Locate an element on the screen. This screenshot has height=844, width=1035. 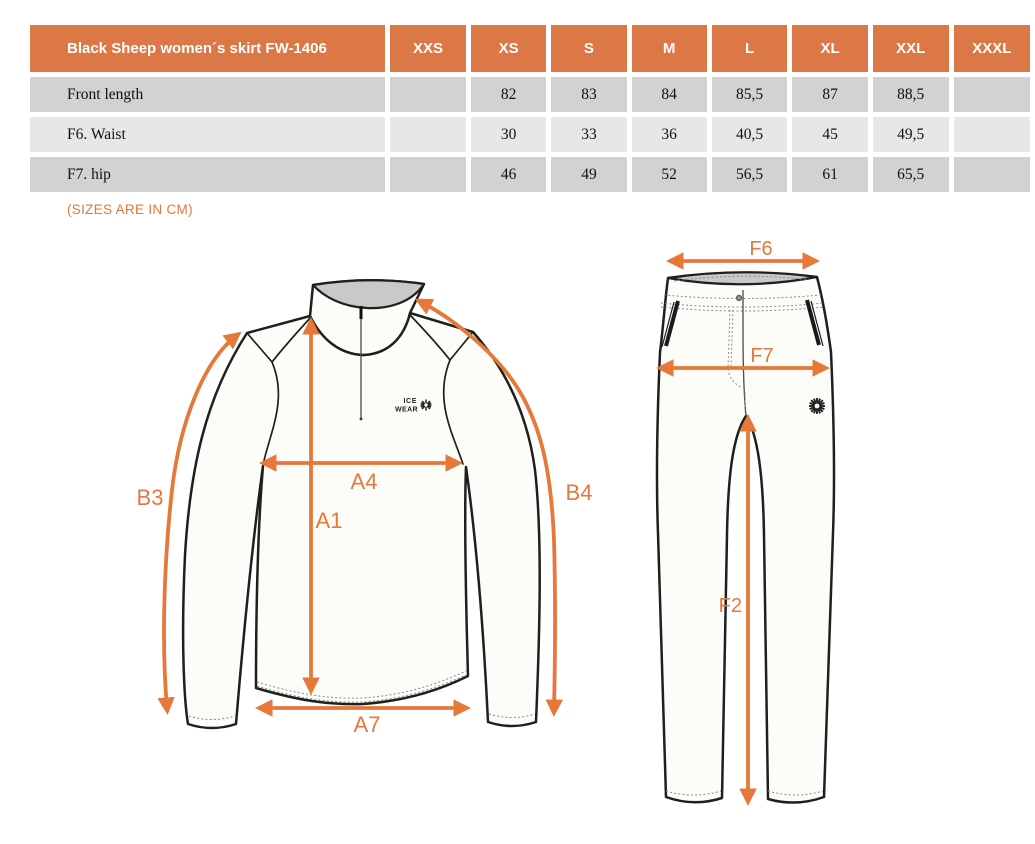
f2-label: F2 is located at coordinates (730, 606).